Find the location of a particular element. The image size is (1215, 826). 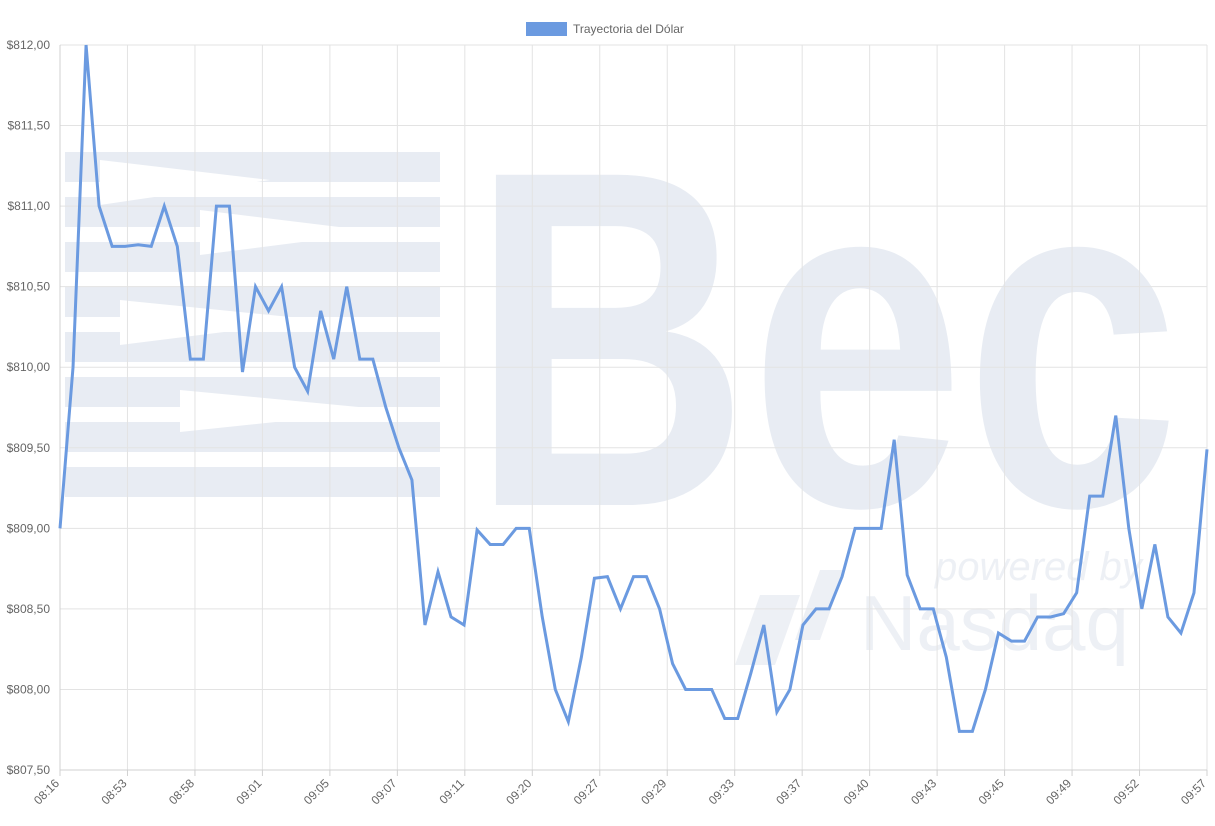

x-tick-label: 09:33 is located at coordinates (721, 791).